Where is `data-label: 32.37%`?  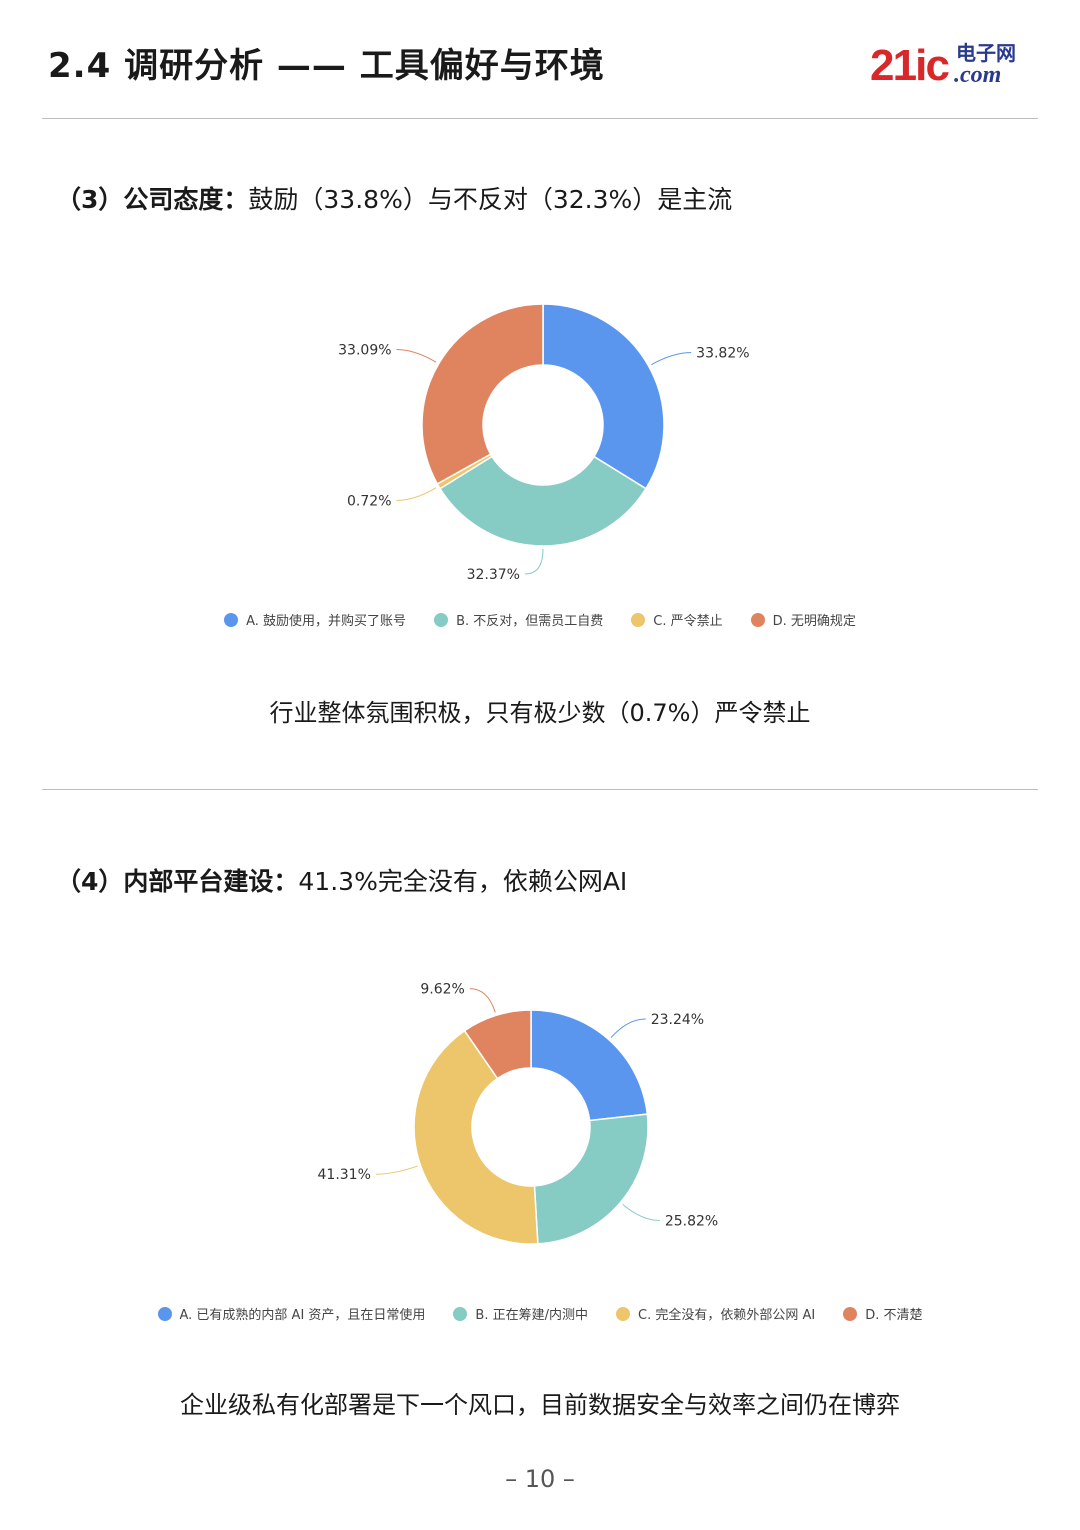
data-label: 32.37% is located at coordinates (493, 575).